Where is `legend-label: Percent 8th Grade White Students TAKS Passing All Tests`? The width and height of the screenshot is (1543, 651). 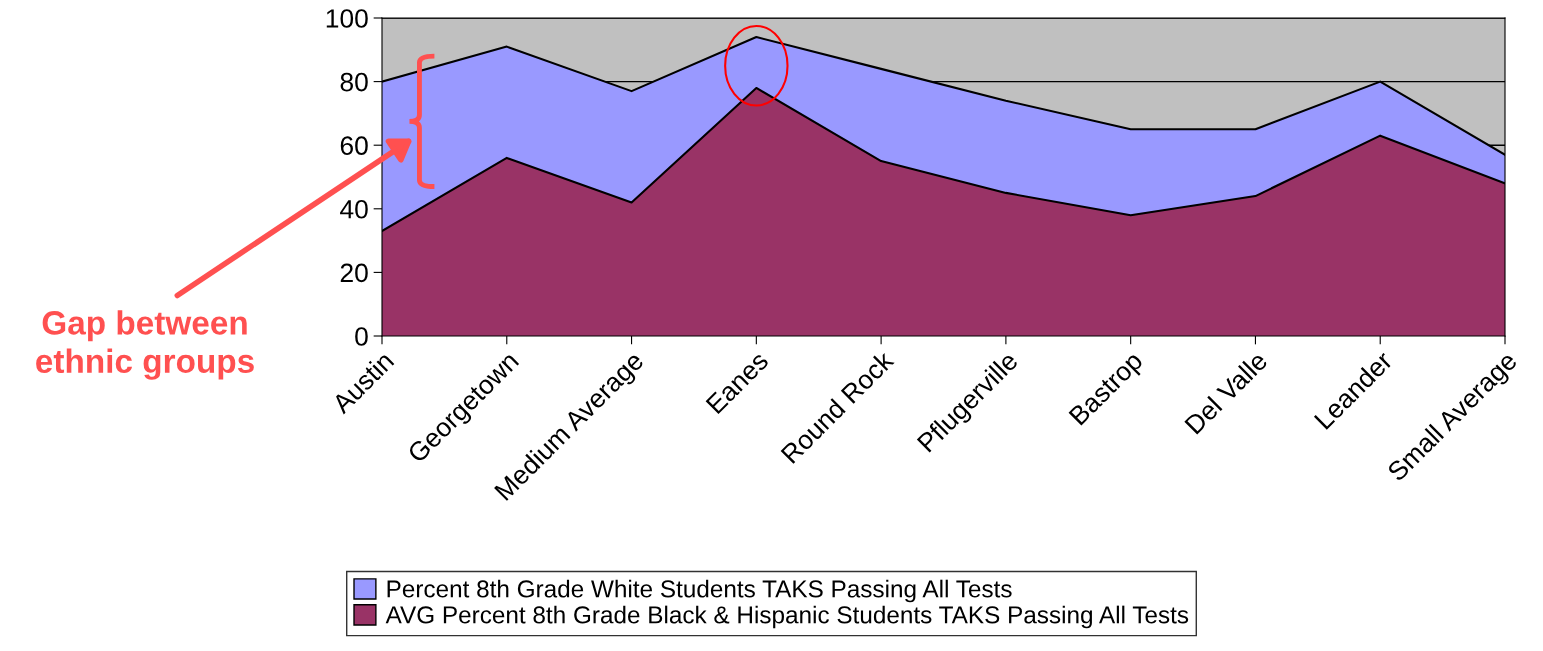
legend-label: Percent 8th Grade White Students TAKS Passing All Tests is located at coordinates (699, 591).